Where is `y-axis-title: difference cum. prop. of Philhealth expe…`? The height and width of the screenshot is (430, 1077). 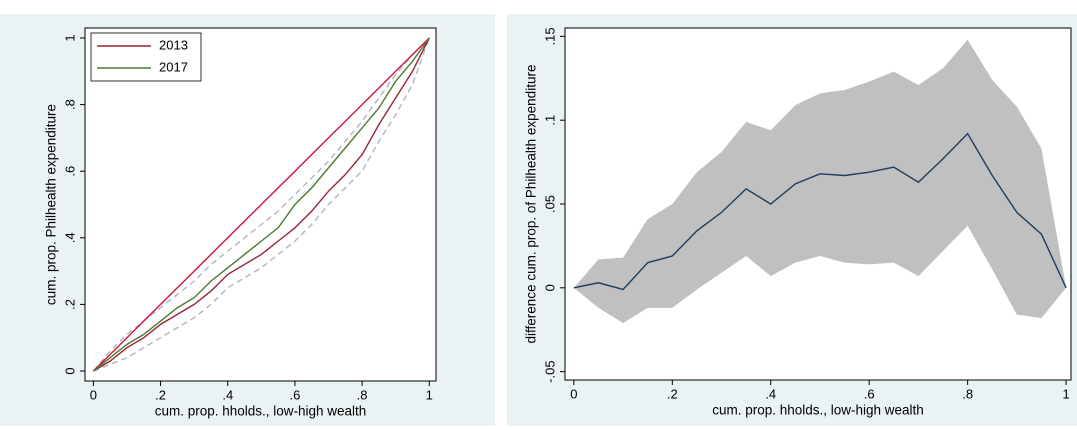
y-axis-title: difference cum. prop. of Philhealth expe… is located at coordinates (531, 204).